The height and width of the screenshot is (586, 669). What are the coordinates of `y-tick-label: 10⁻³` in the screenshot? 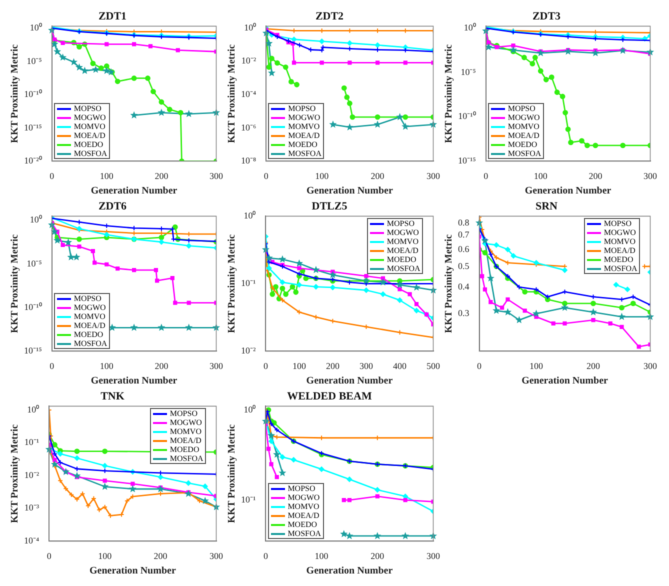 It's located at (32, 507).